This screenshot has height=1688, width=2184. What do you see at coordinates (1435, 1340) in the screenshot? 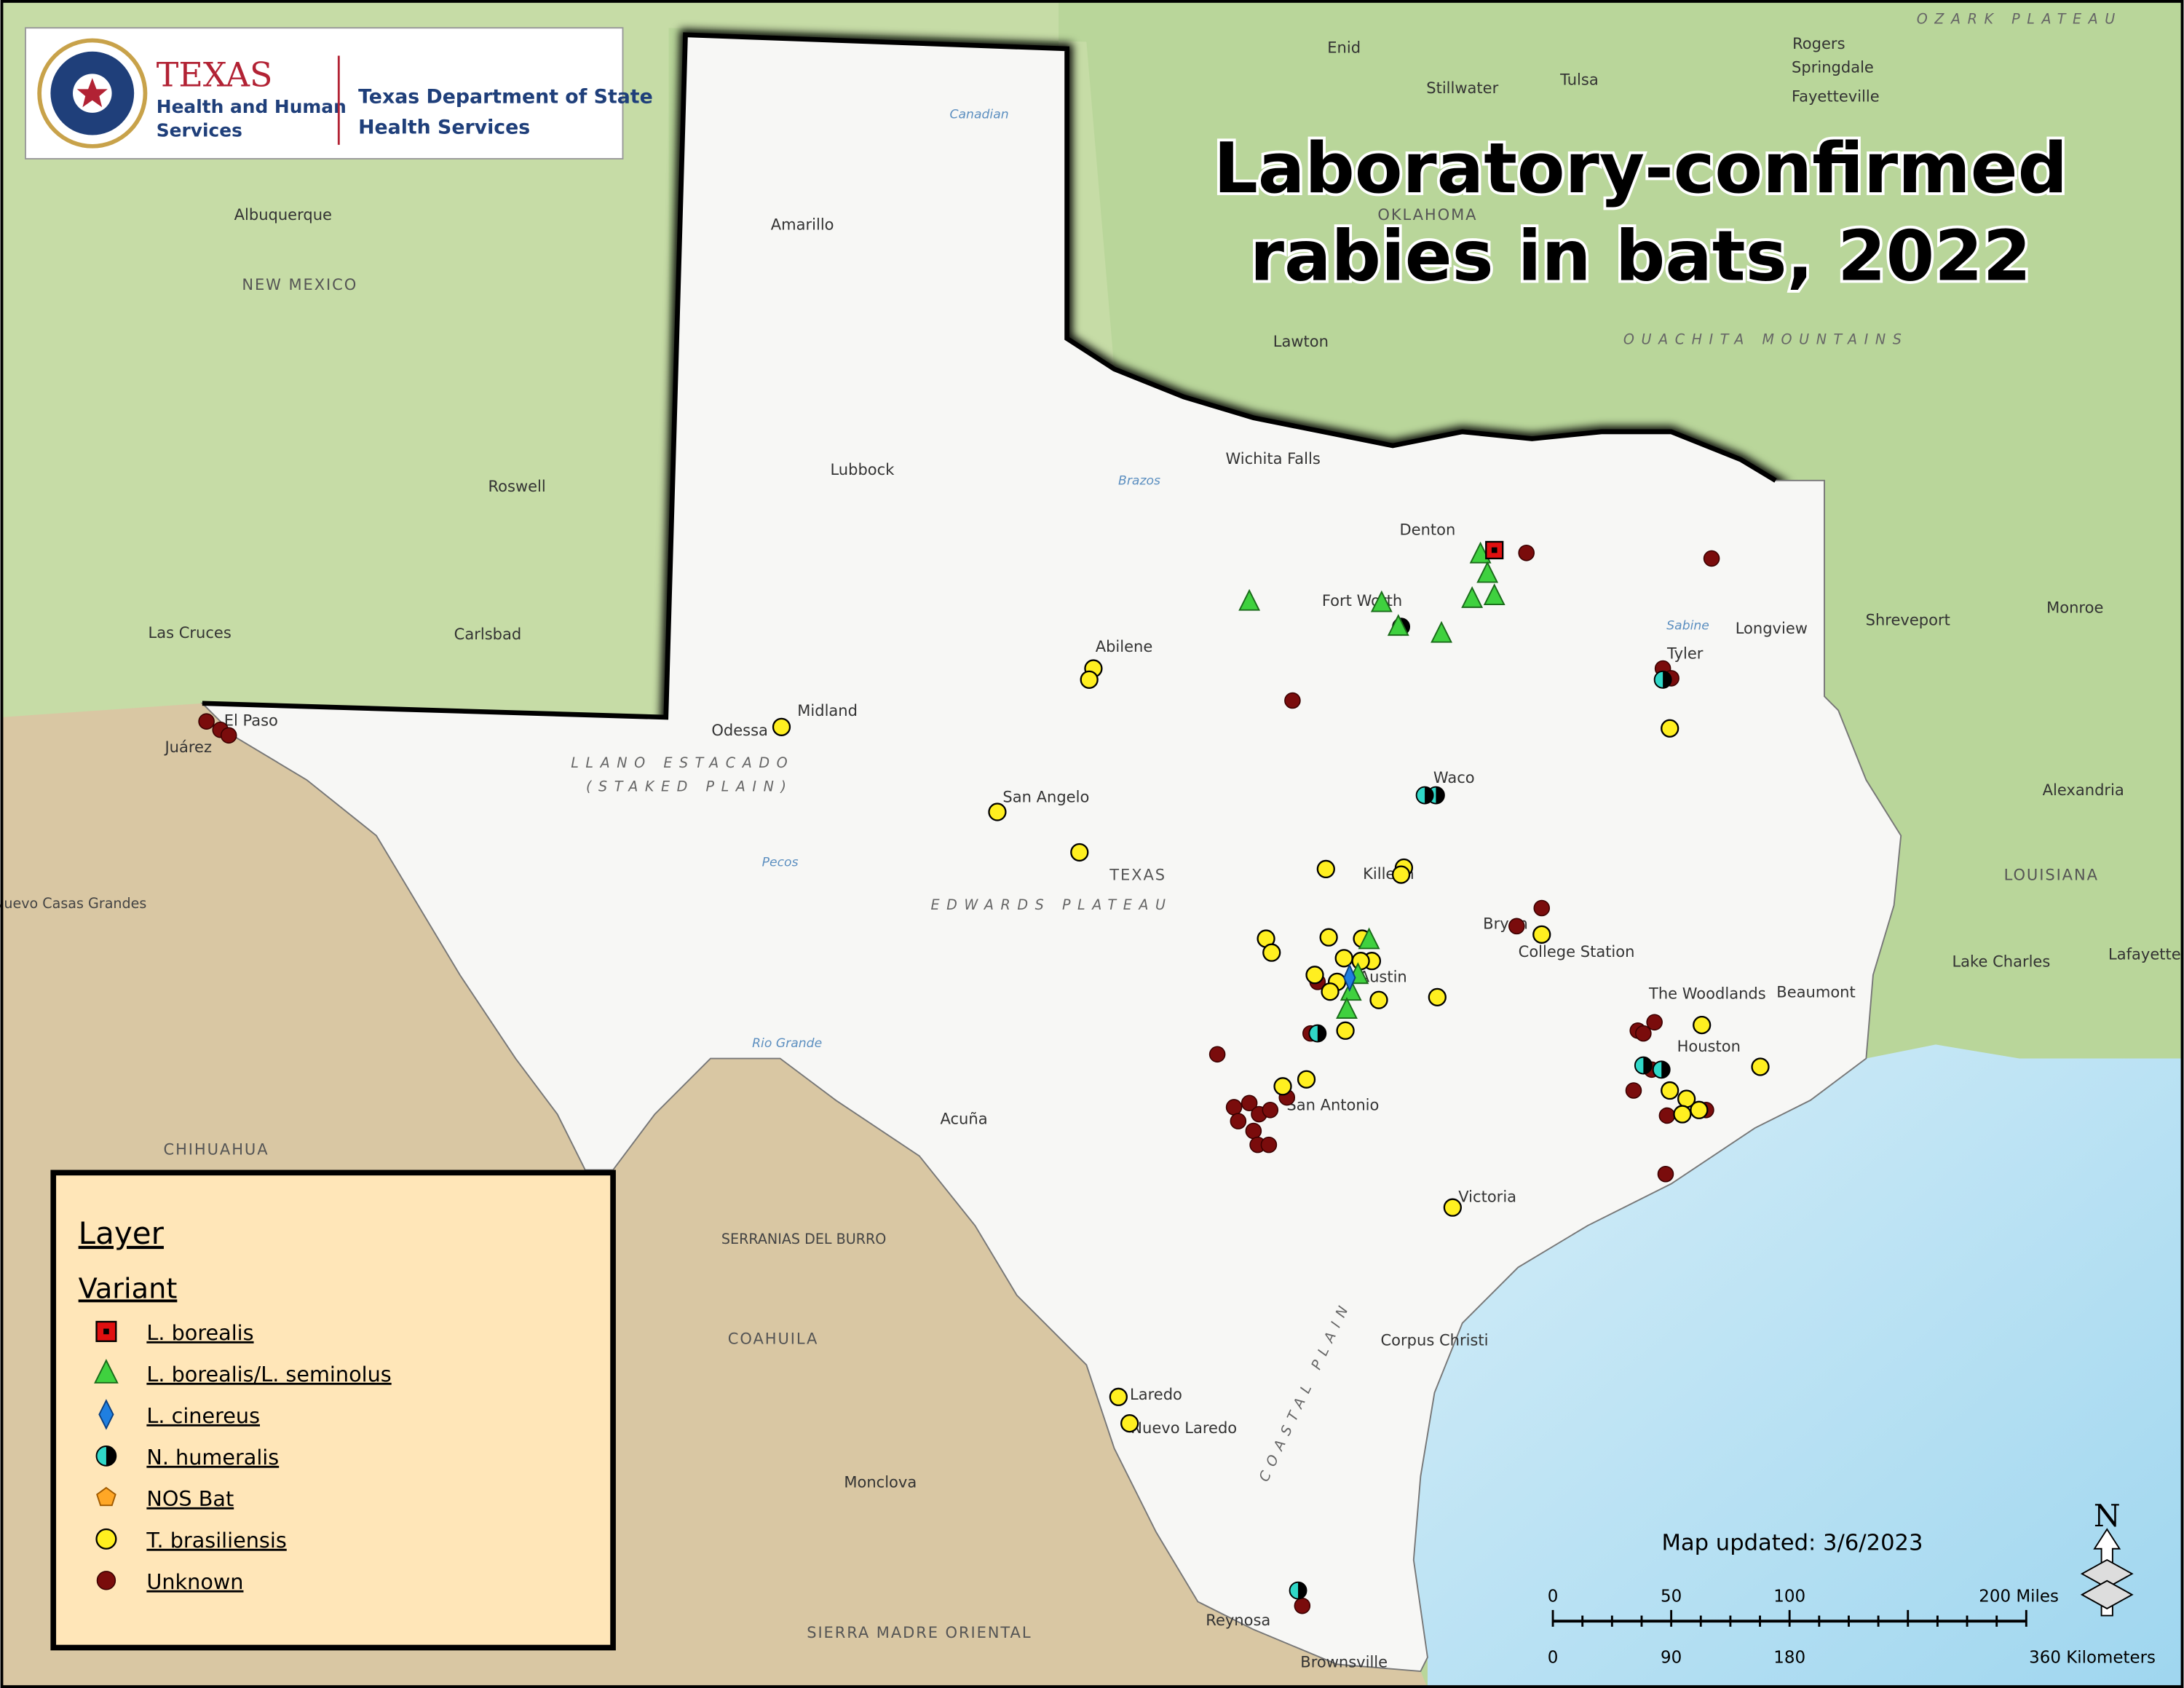
I see `map-label: Corpus Christi` at bounding box center [1435, 1340].